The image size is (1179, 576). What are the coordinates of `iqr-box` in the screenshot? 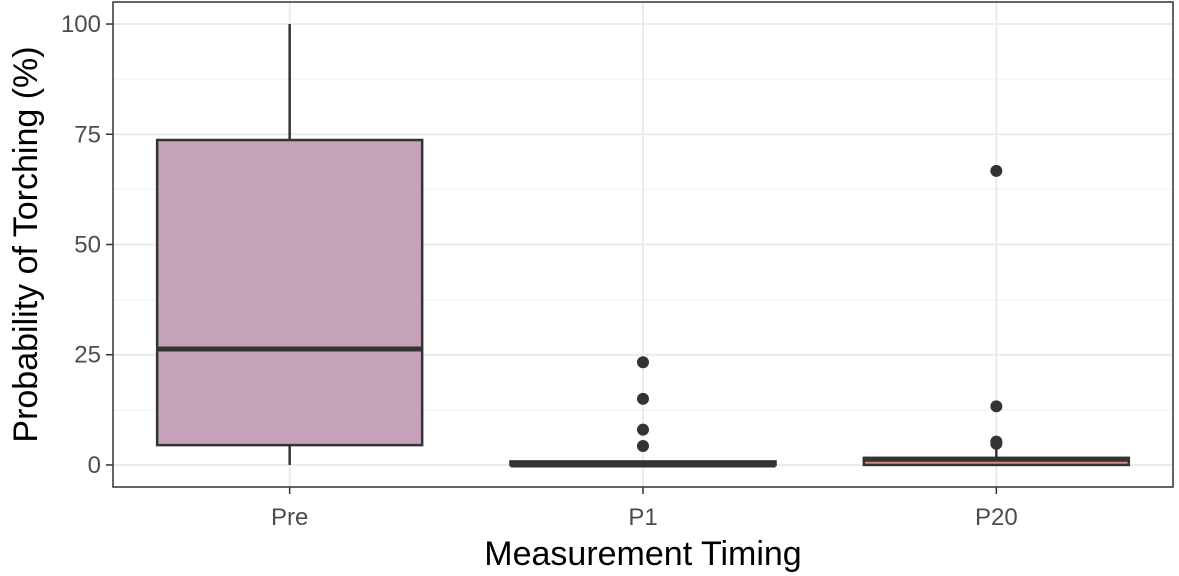 It's located at (289, 292).